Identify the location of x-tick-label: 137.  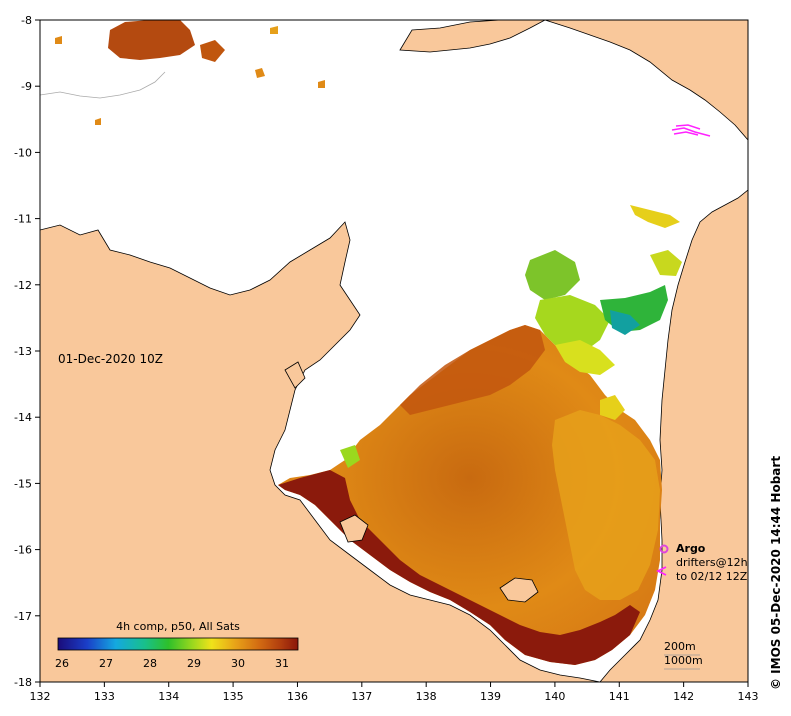
(361, 696).